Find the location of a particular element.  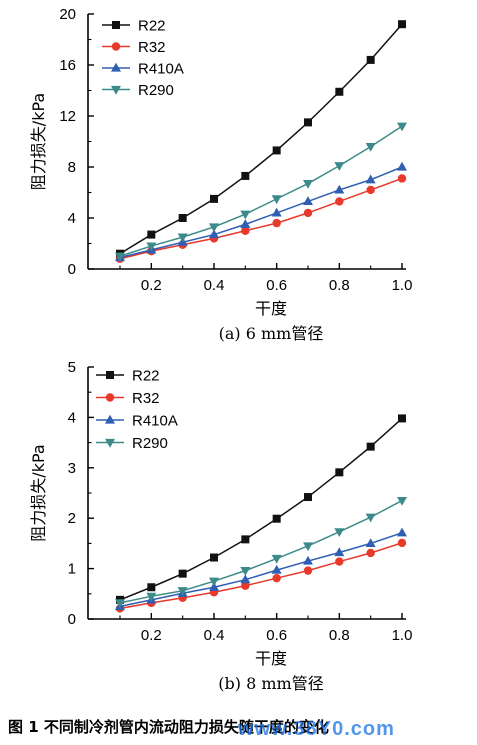

chart-subtitle: (a) 6 mm管径 is located at coordinates (271, 333).